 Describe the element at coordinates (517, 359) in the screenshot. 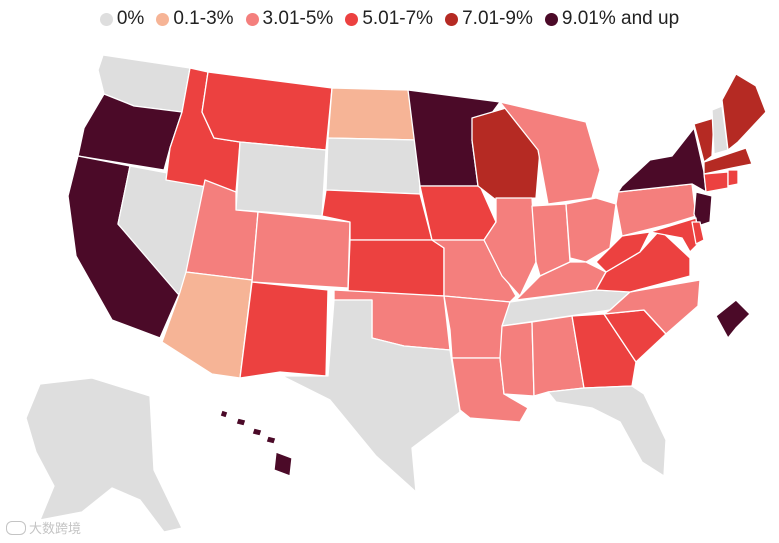

I see `state-MS` at that location.